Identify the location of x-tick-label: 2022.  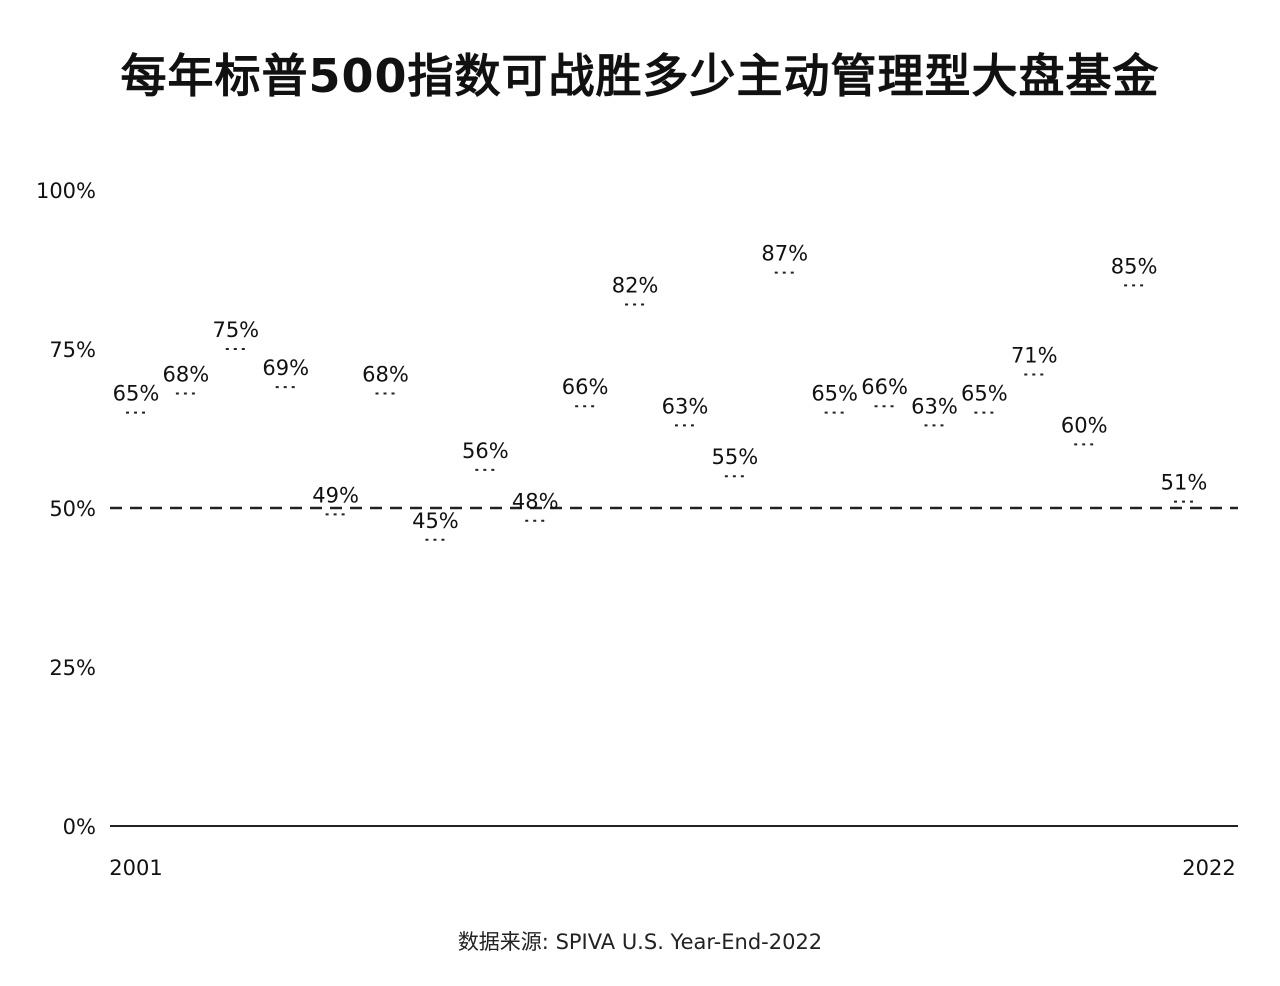
(1208, 868).